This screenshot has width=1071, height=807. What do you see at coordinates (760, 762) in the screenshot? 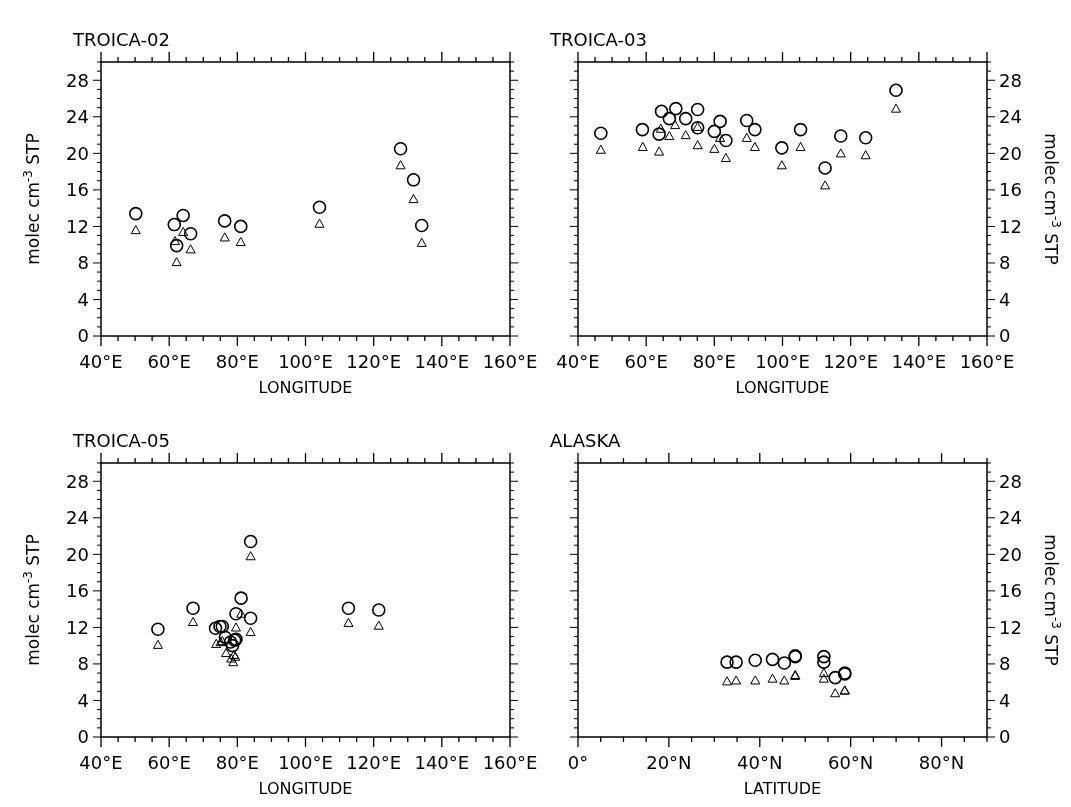
I see `x-tick-label: 40°N` at bounding box center [760, 762].